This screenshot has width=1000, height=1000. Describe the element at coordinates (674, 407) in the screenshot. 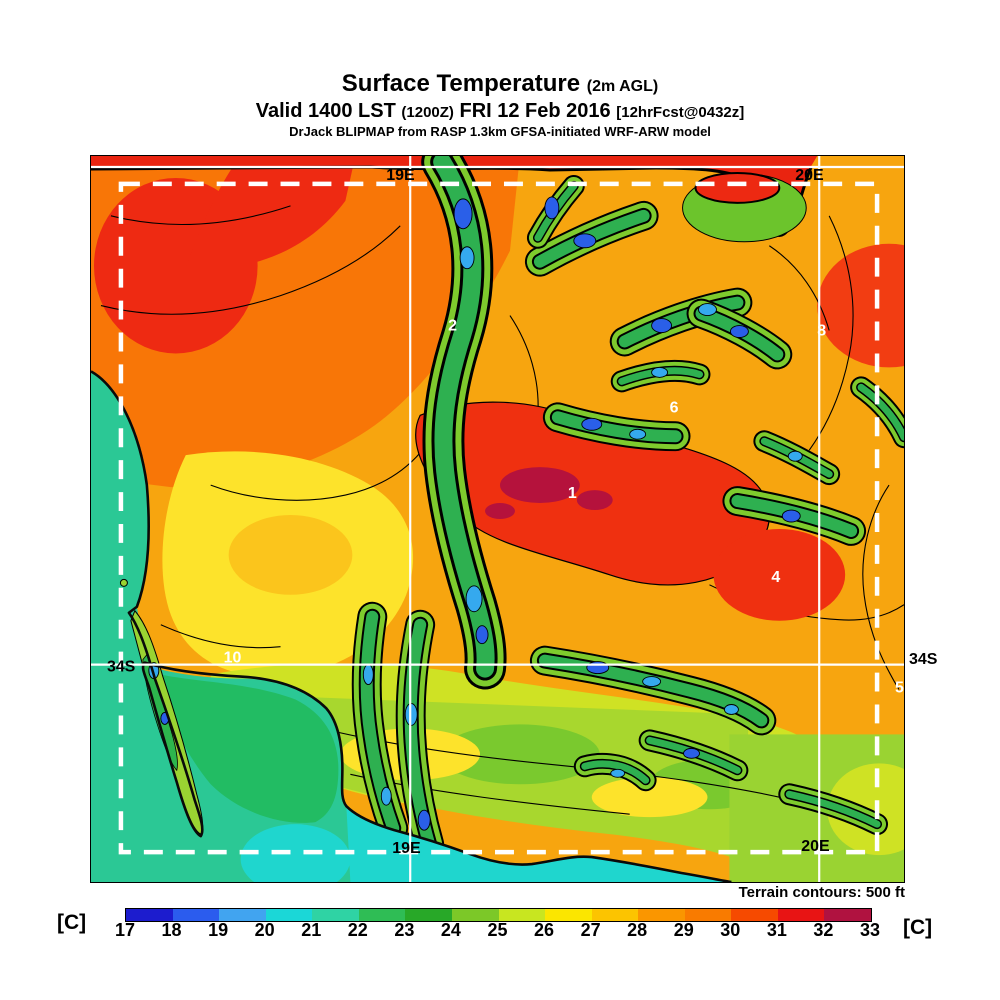

I see `site-number-6: 6` at that location.